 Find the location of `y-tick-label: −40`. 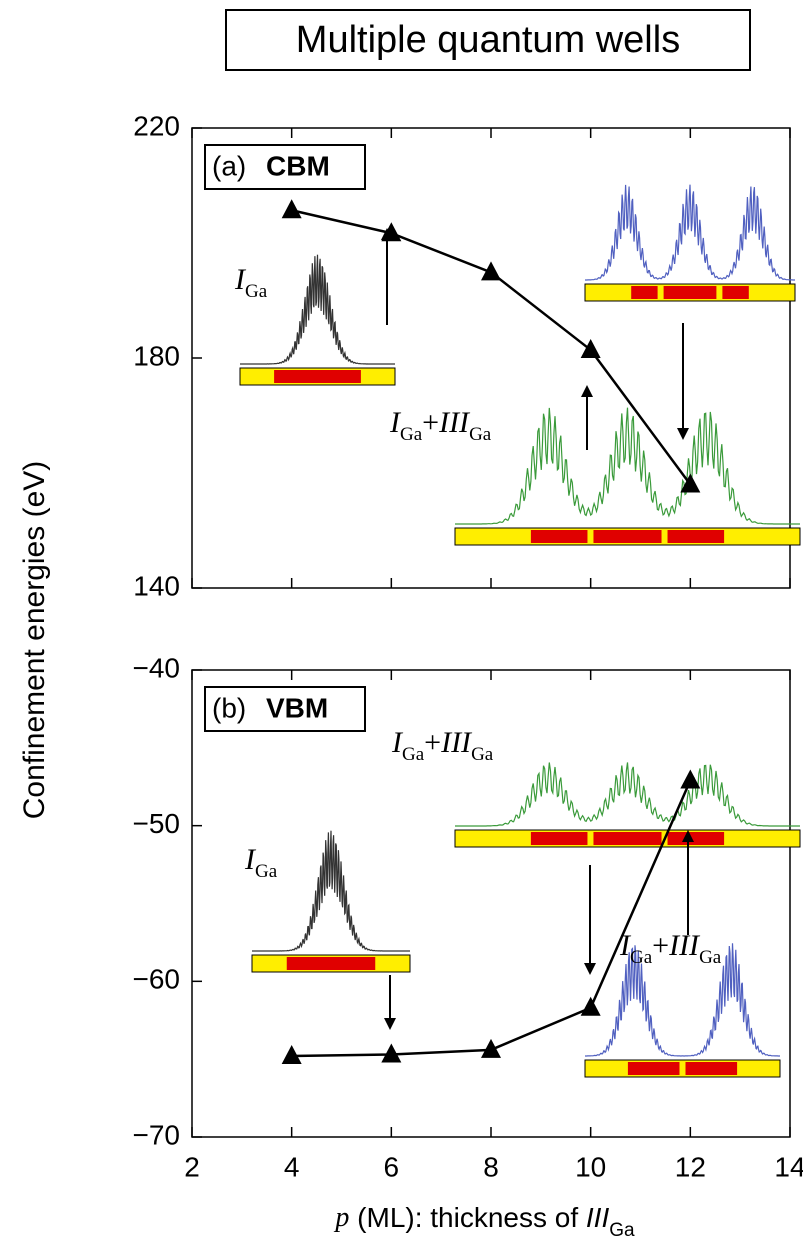

y-tick-label: −40 is located at coordinates (157, 667).